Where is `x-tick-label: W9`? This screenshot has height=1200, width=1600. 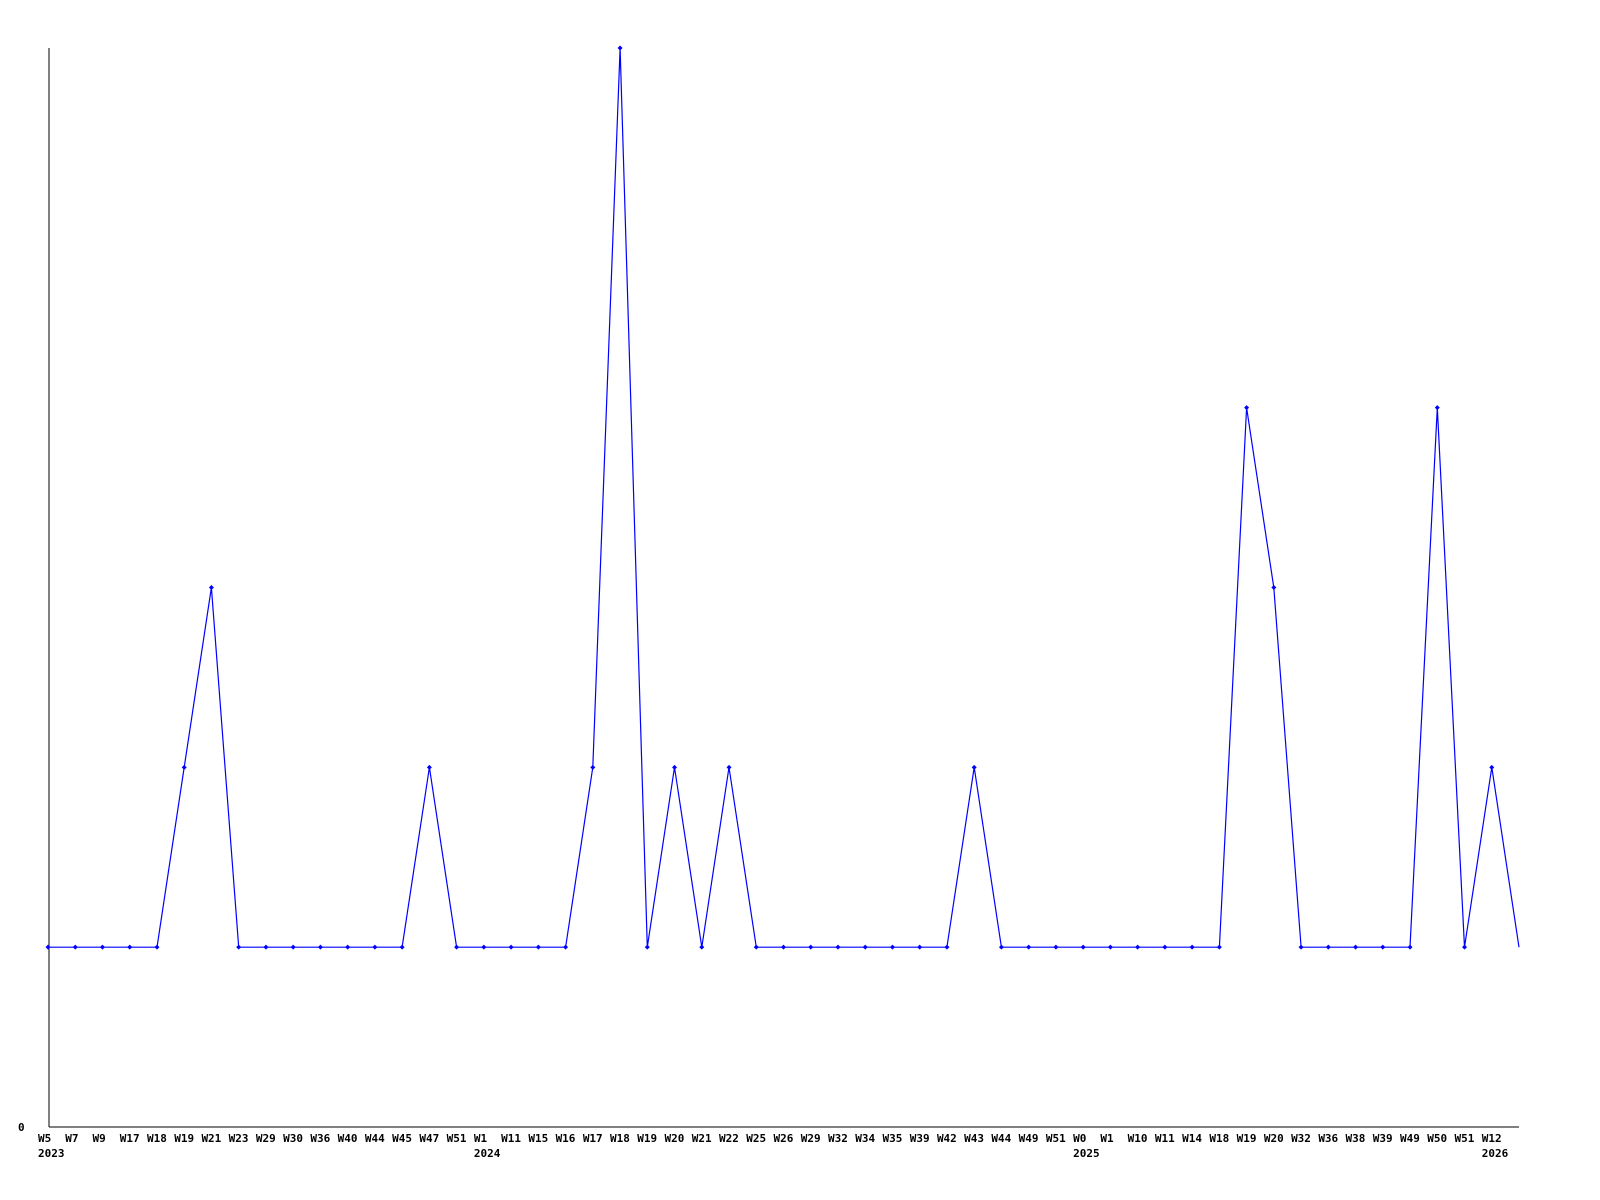 x-tick-label: W9 is located at coordinates (98, 1138).